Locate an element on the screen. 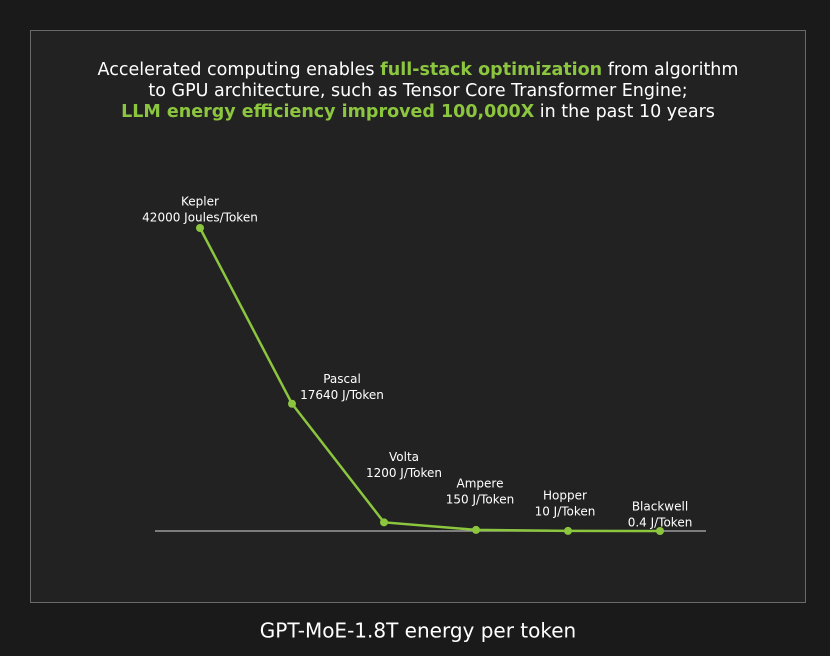  point-name: Volta is located at coordinates (404, 457).